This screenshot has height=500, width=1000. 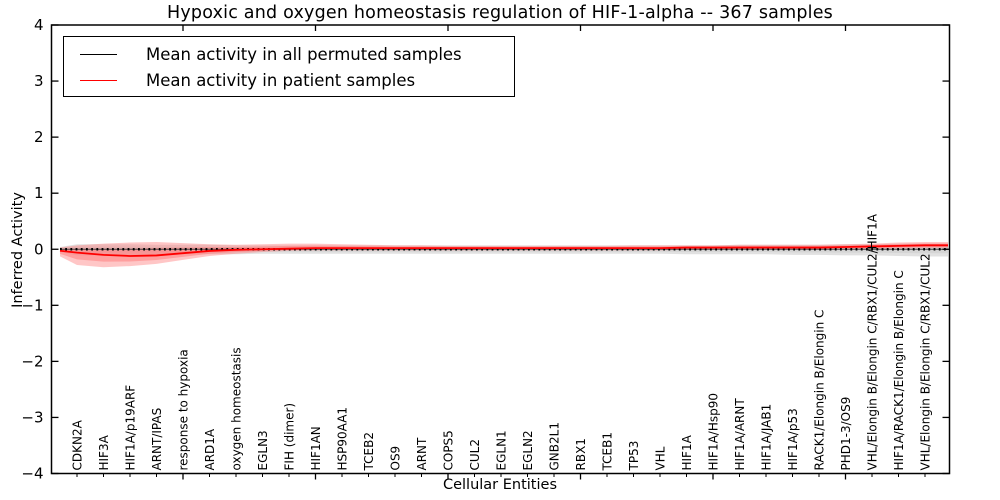 I want to click on x-category-label: EGLN1, so click(x=502, y=450).